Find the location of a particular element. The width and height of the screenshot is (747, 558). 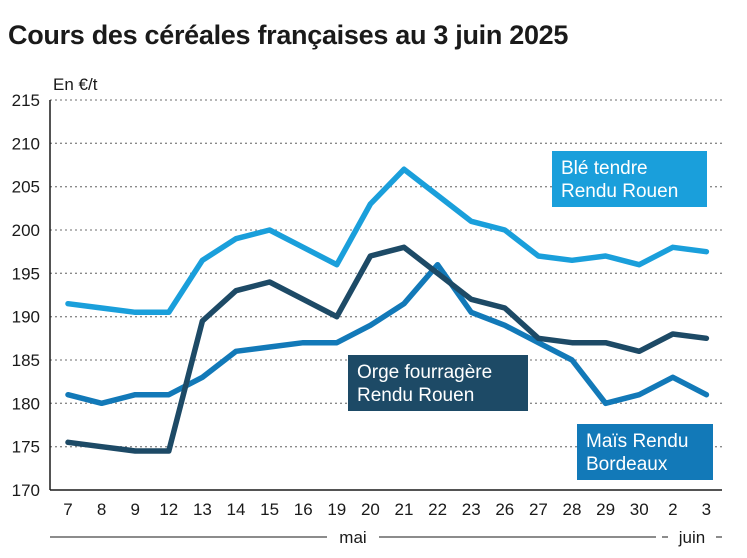

month-label-juin: juin is located at coordinates (691, 537).